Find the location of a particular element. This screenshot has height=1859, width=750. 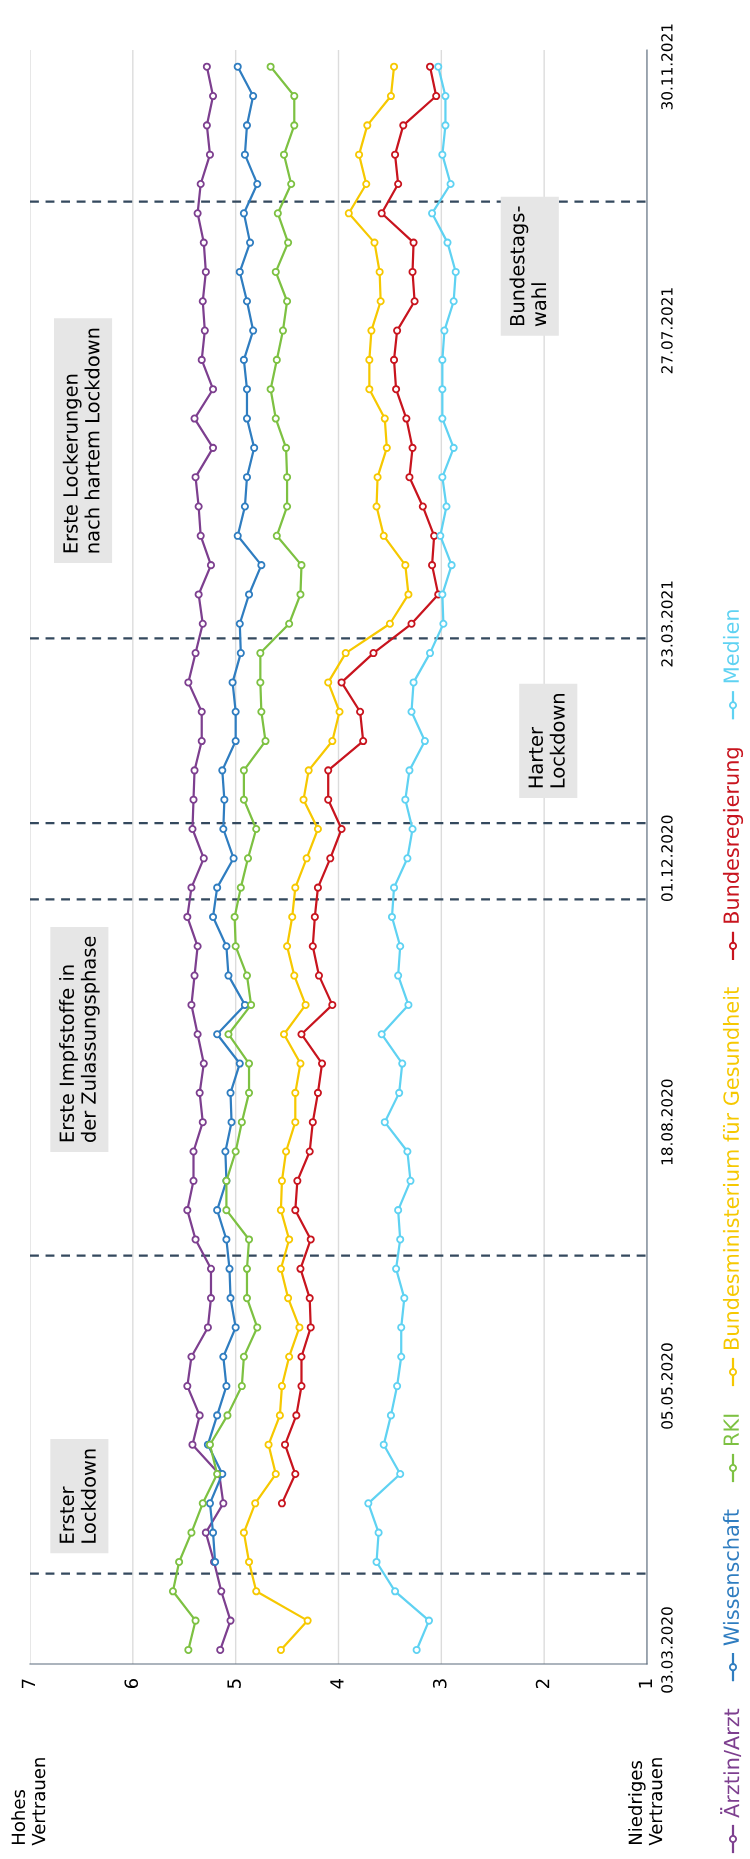

y-tick-label: 18.08.2020 is located at coordinates (667, 1122).